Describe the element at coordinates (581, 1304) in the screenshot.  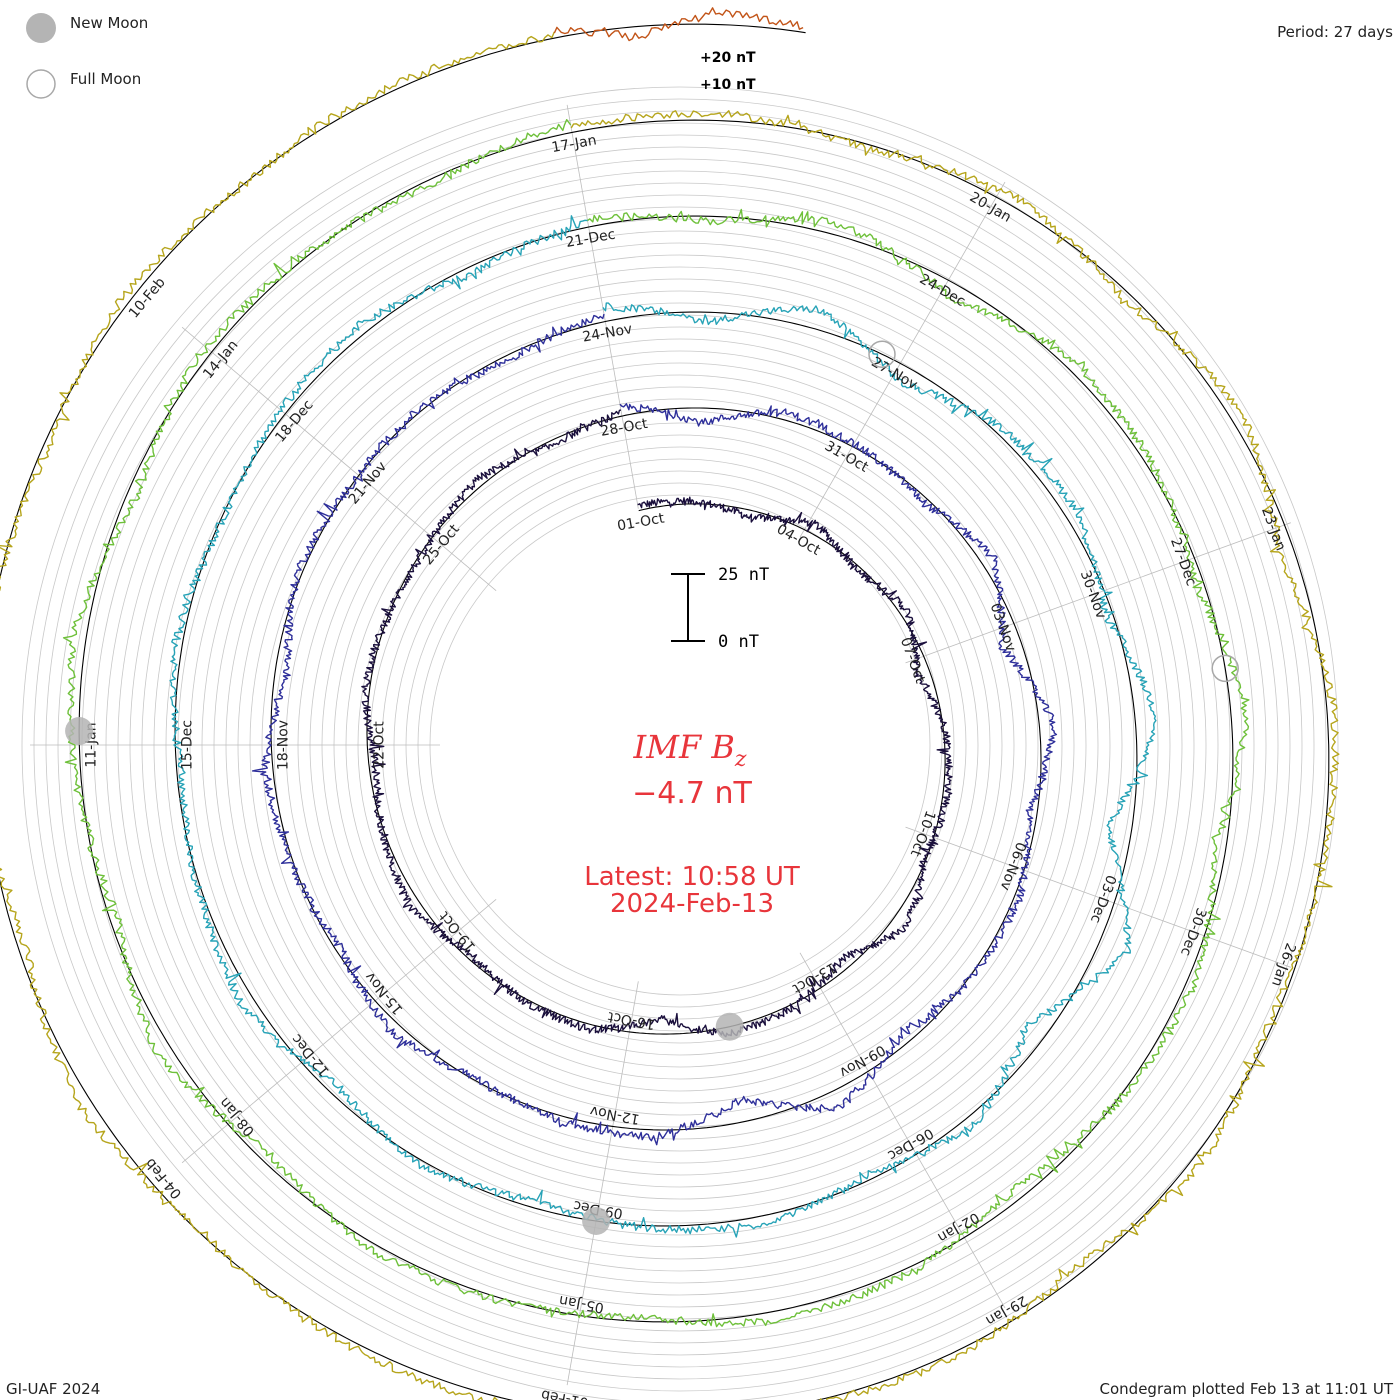
I see `date-label: 05-Jan` at that location.